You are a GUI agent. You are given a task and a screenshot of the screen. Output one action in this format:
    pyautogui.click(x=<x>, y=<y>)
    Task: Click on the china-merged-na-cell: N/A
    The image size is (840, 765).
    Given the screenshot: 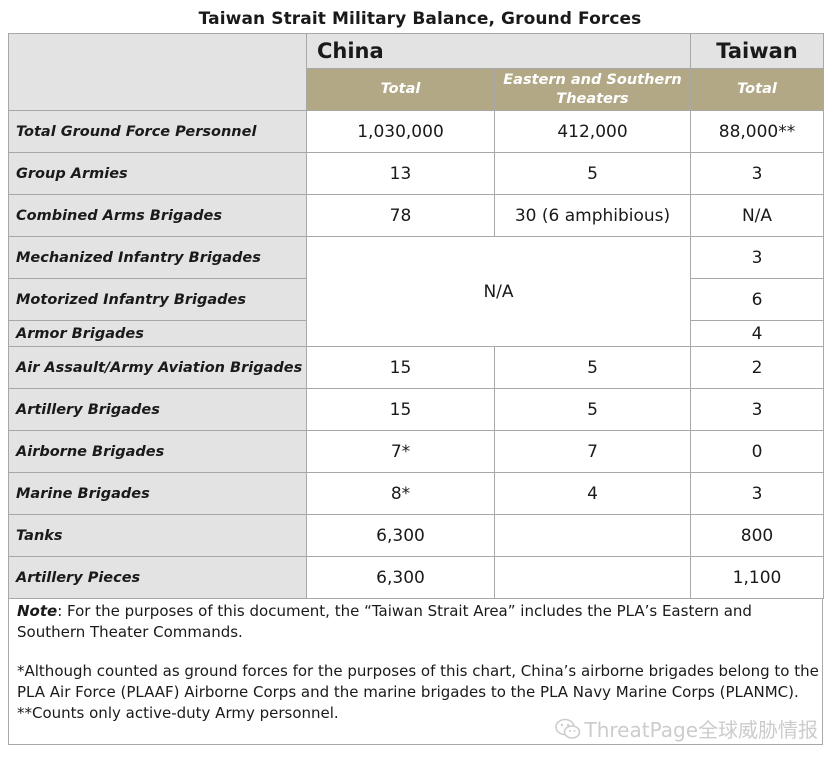 What is the action you would take?
    pyautogui.click(x=498, y=291)
    